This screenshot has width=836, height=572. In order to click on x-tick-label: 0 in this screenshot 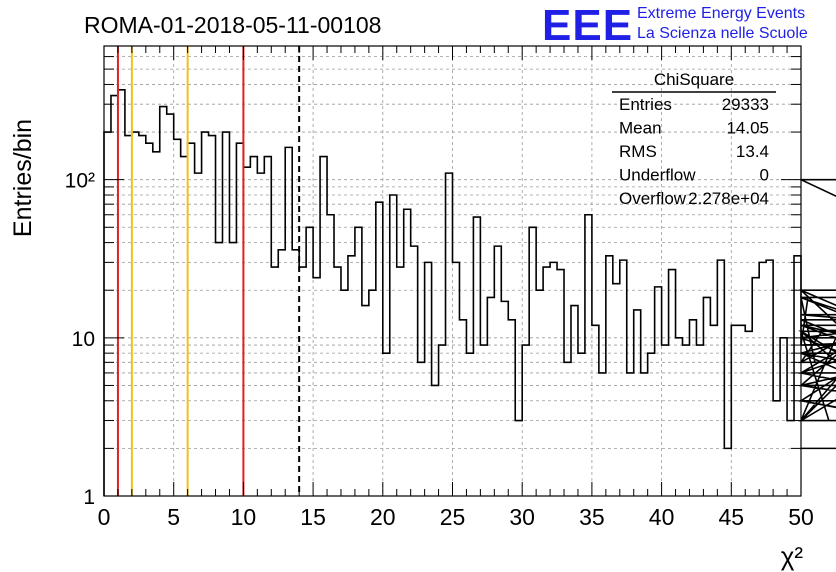, I will do `click(104, 517)`.